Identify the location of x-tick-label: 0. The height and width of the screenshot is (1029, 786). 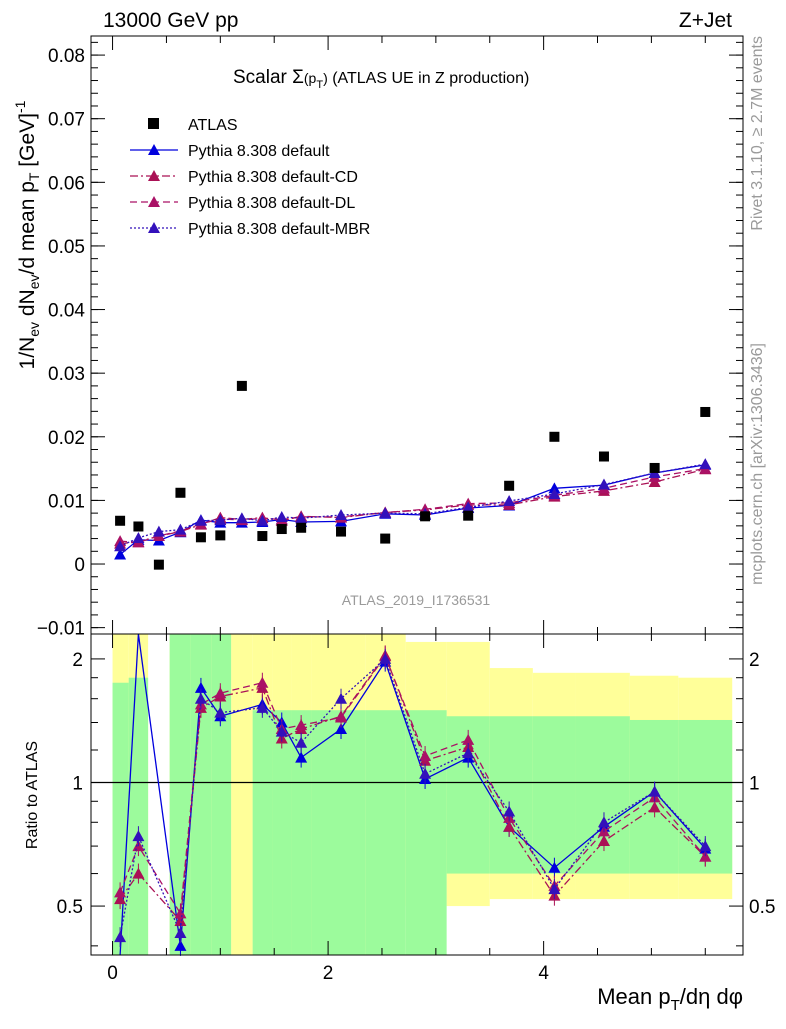
(112, 973).